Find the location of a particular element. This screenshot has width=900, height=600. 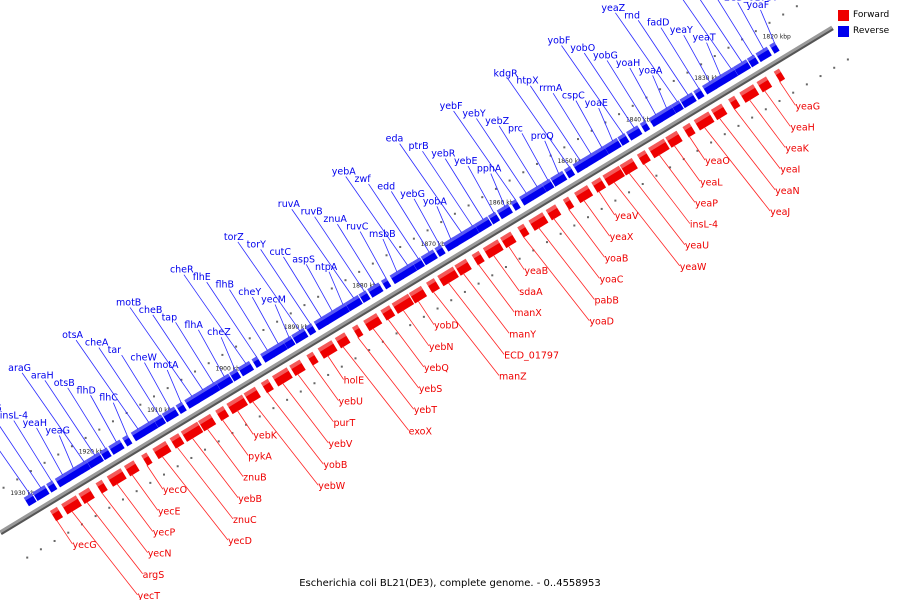

reverse-gene-cheZ is located at coordinates (235, 375).